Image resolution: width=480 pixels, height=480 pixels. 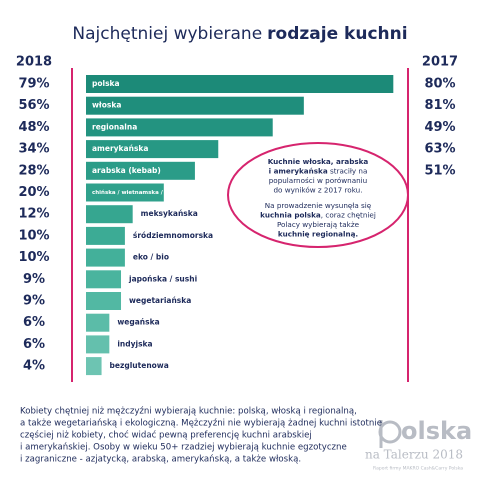 What do you see at coordinates (114, 126) in the screenshot?
I see `category-label: regionalna` at bounding box center [114, 126].